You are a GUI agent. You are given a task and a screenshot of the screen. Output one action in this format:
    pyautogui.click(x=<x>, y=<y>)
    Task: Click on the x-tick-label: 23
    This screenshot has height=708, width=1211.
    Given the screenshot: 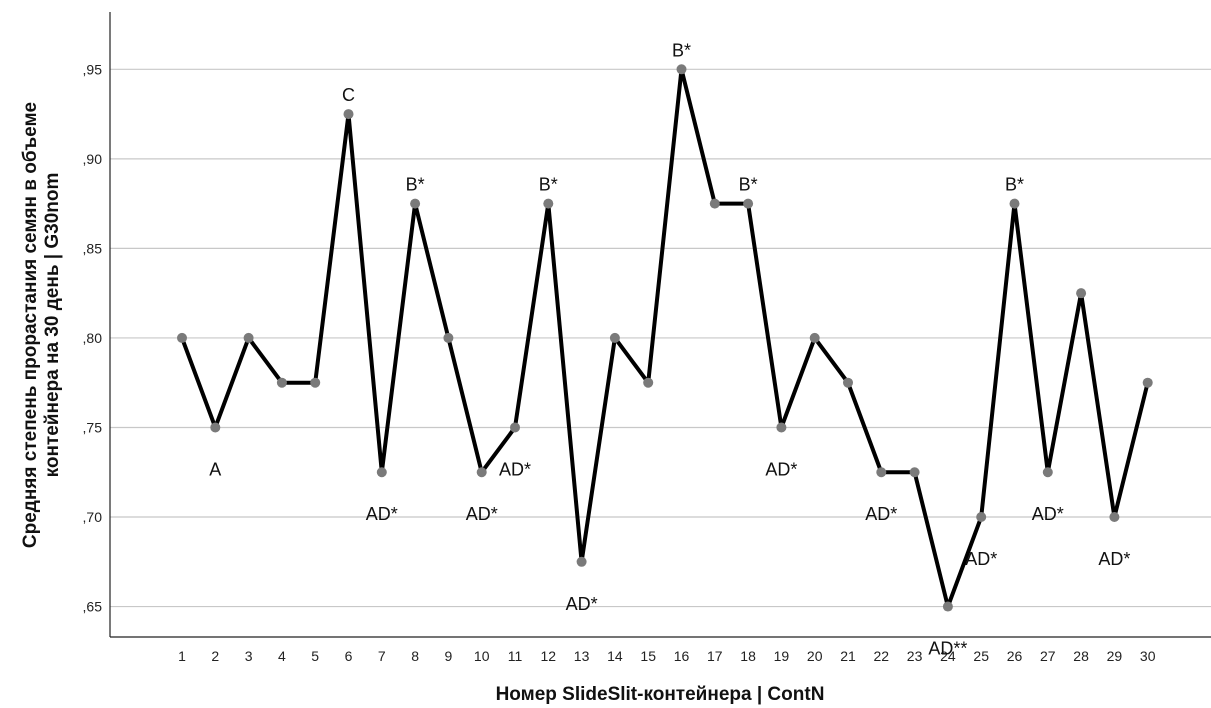 What is the action you would take?
    pyautogui.click(x=915, y=656)
    